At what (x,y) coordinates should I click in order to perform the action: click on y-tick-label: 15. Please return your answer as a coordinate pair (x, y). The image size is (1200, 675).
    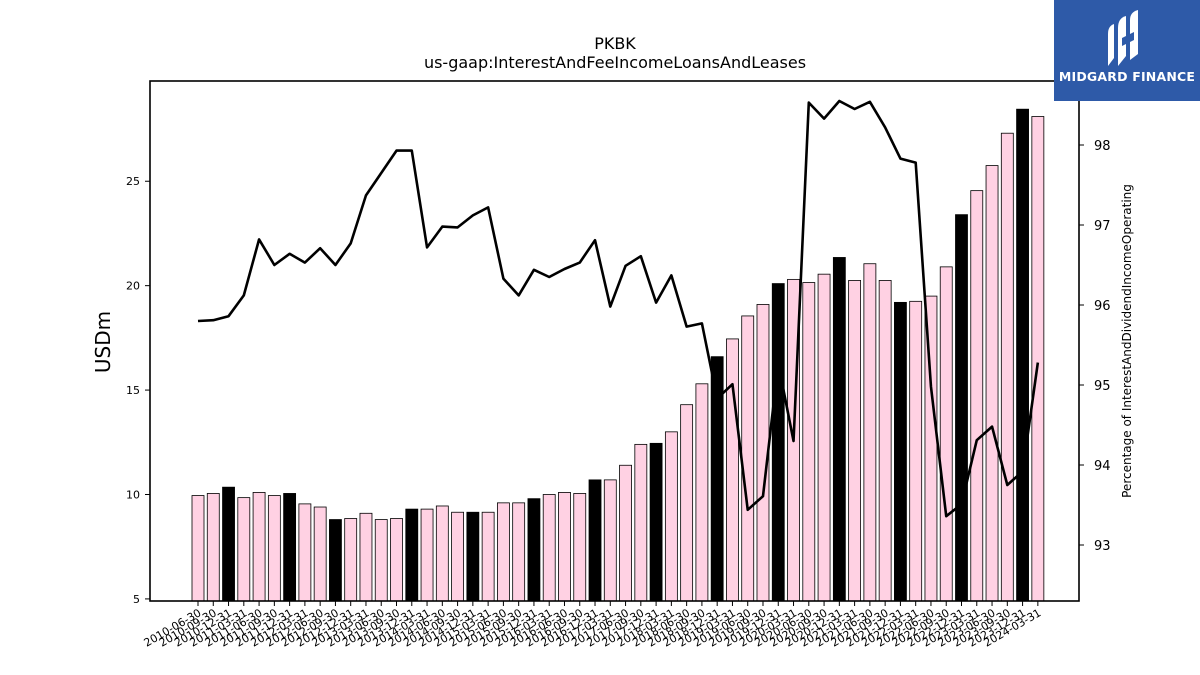
    Looking at the image, I should click on (133, 390).